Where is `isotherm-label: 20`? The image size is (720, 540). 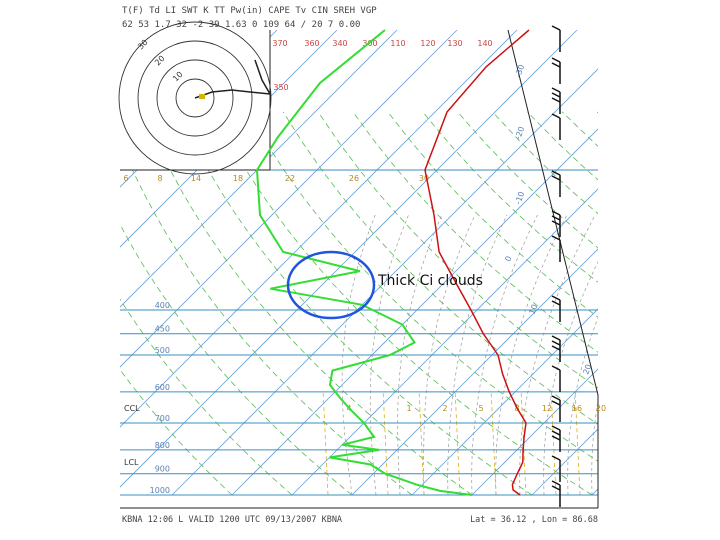 isotherm-label: 20 is located at coordinates (587, 369).